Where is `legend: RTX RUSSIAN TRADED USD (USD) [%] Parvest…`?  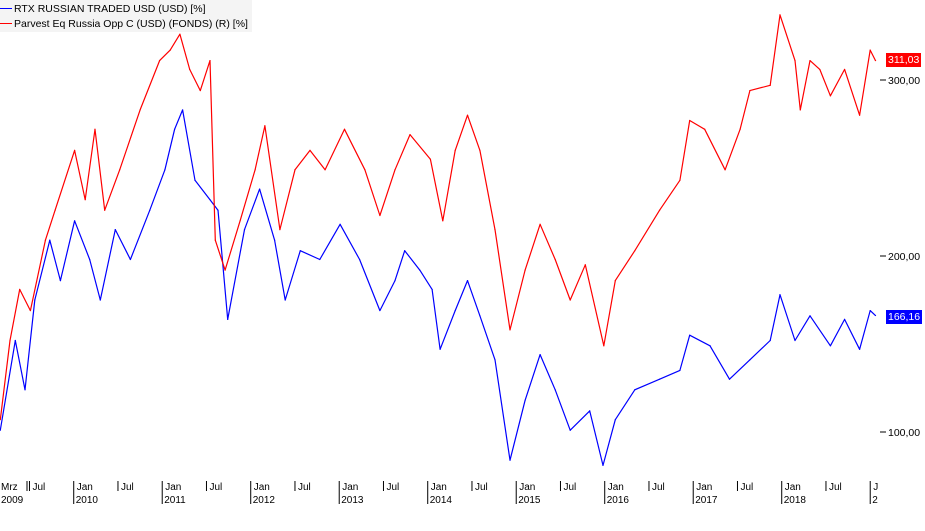
legend: RTX RUSSIAN TRADED USD (USD) [%] Parvest… is located at coordinates (126, 16).